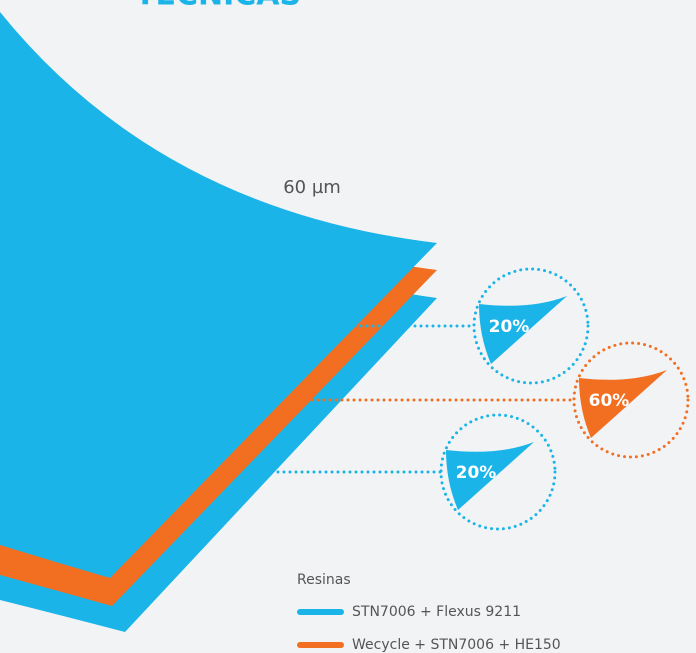  Describe the element at coordinates (324, 580) in the screenshot. I see `legend-title: Resinas` at that location.